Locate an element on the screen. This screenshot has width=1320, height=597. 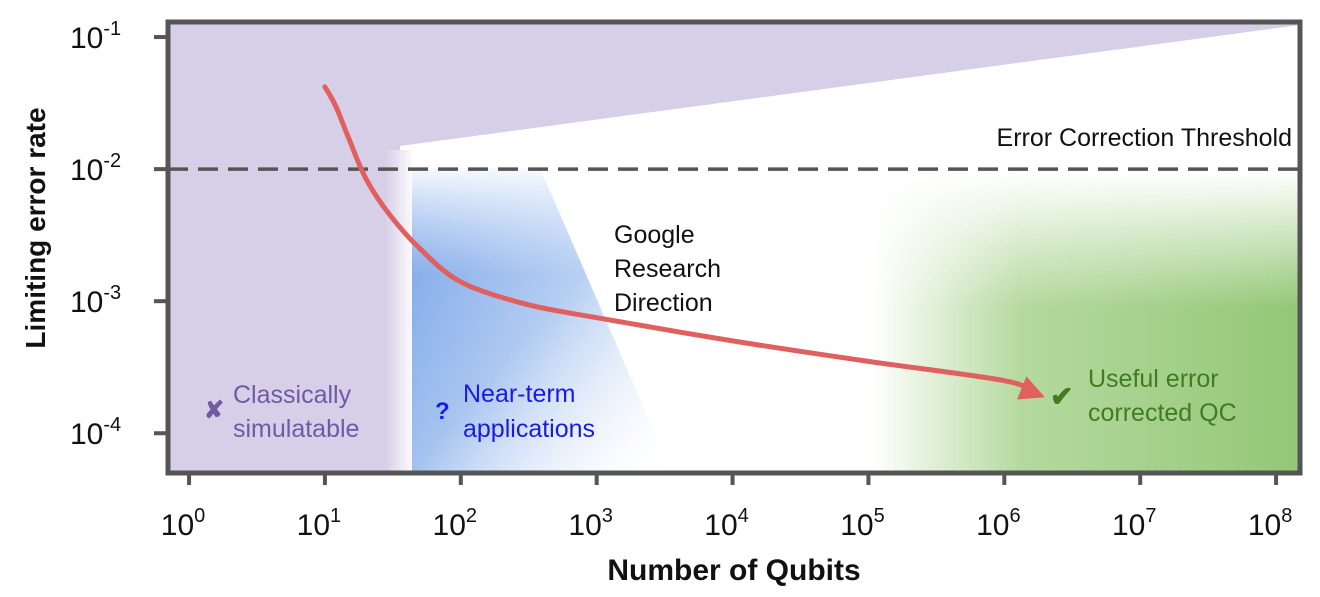
useful-qc-label-line-1: Useful error is located at coordinates (1153, 379).